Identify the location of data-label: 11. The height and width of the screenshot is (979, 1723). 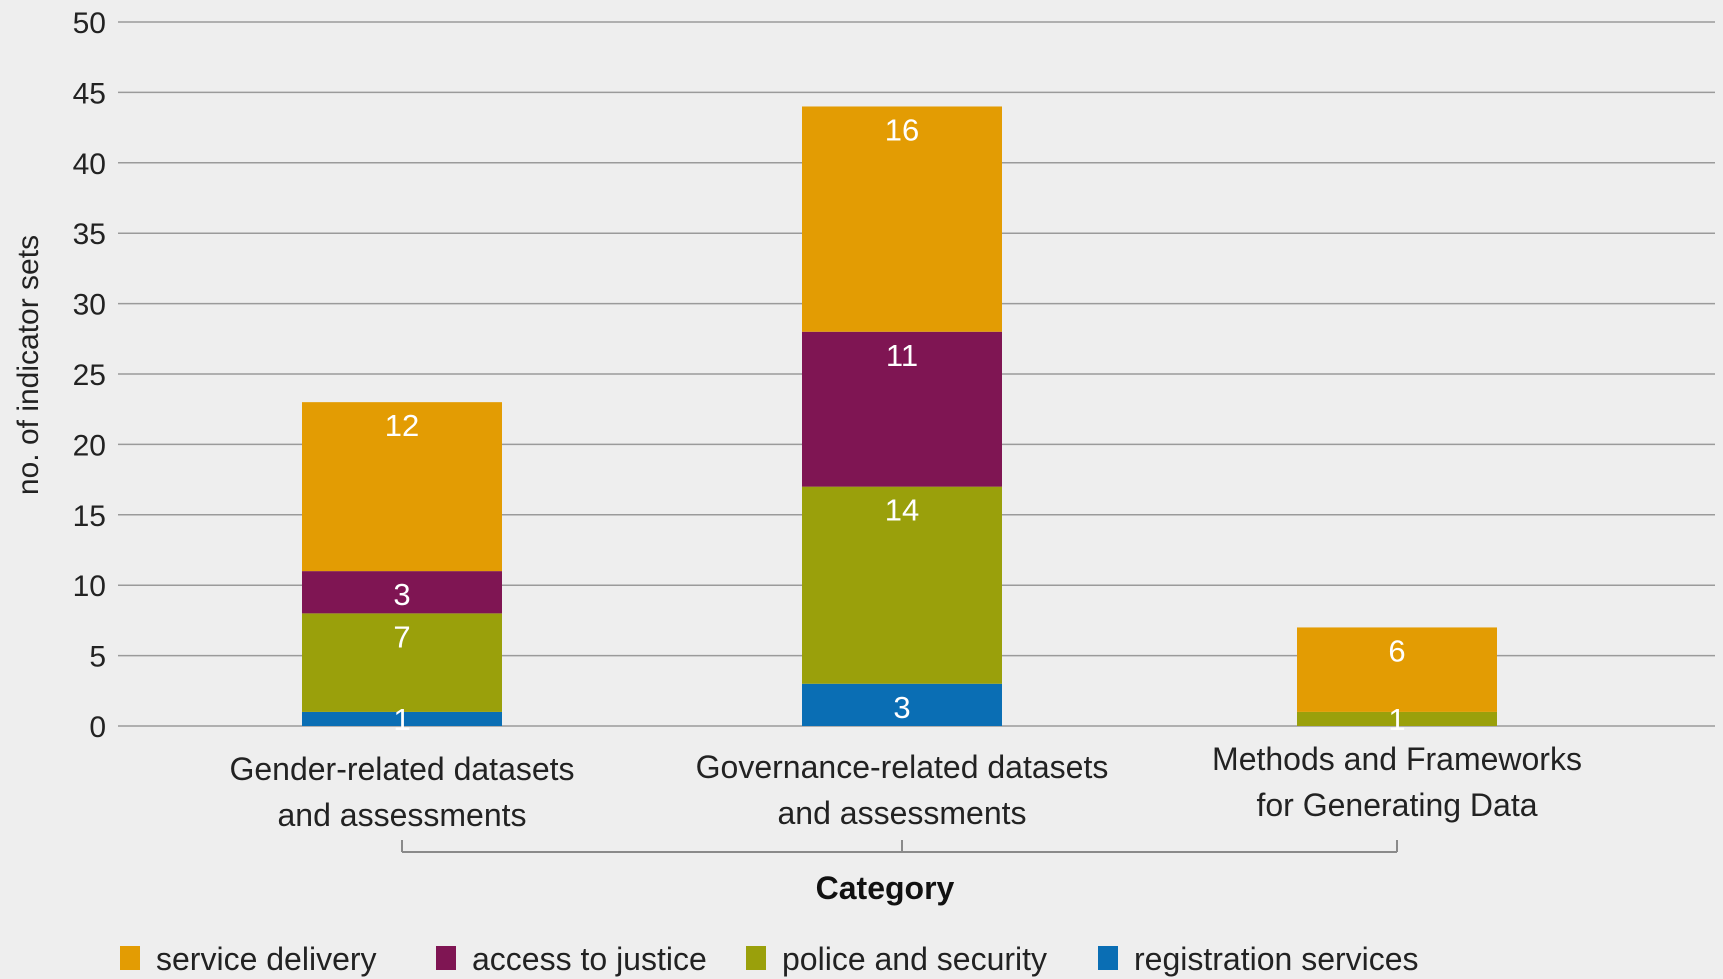
(902, 355).